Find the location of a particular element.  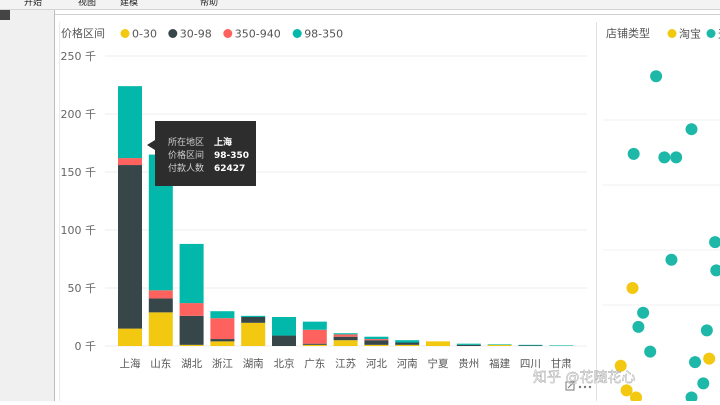

scatter-legend-title: 店铺类型 is located at coordinates (628, 33).